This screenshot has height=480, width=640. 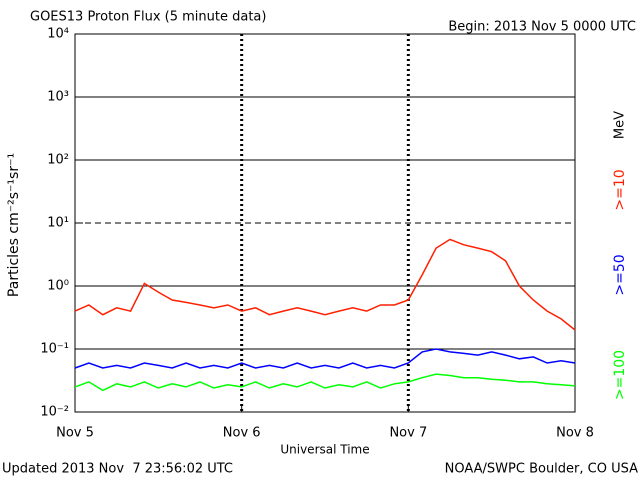 What do you see at coordinates (14, 225) in the screenshot?
I see `y-axis-label: Particles cm⁻²s⁻¹sr⁻¹` at bounding box center [14, 225].